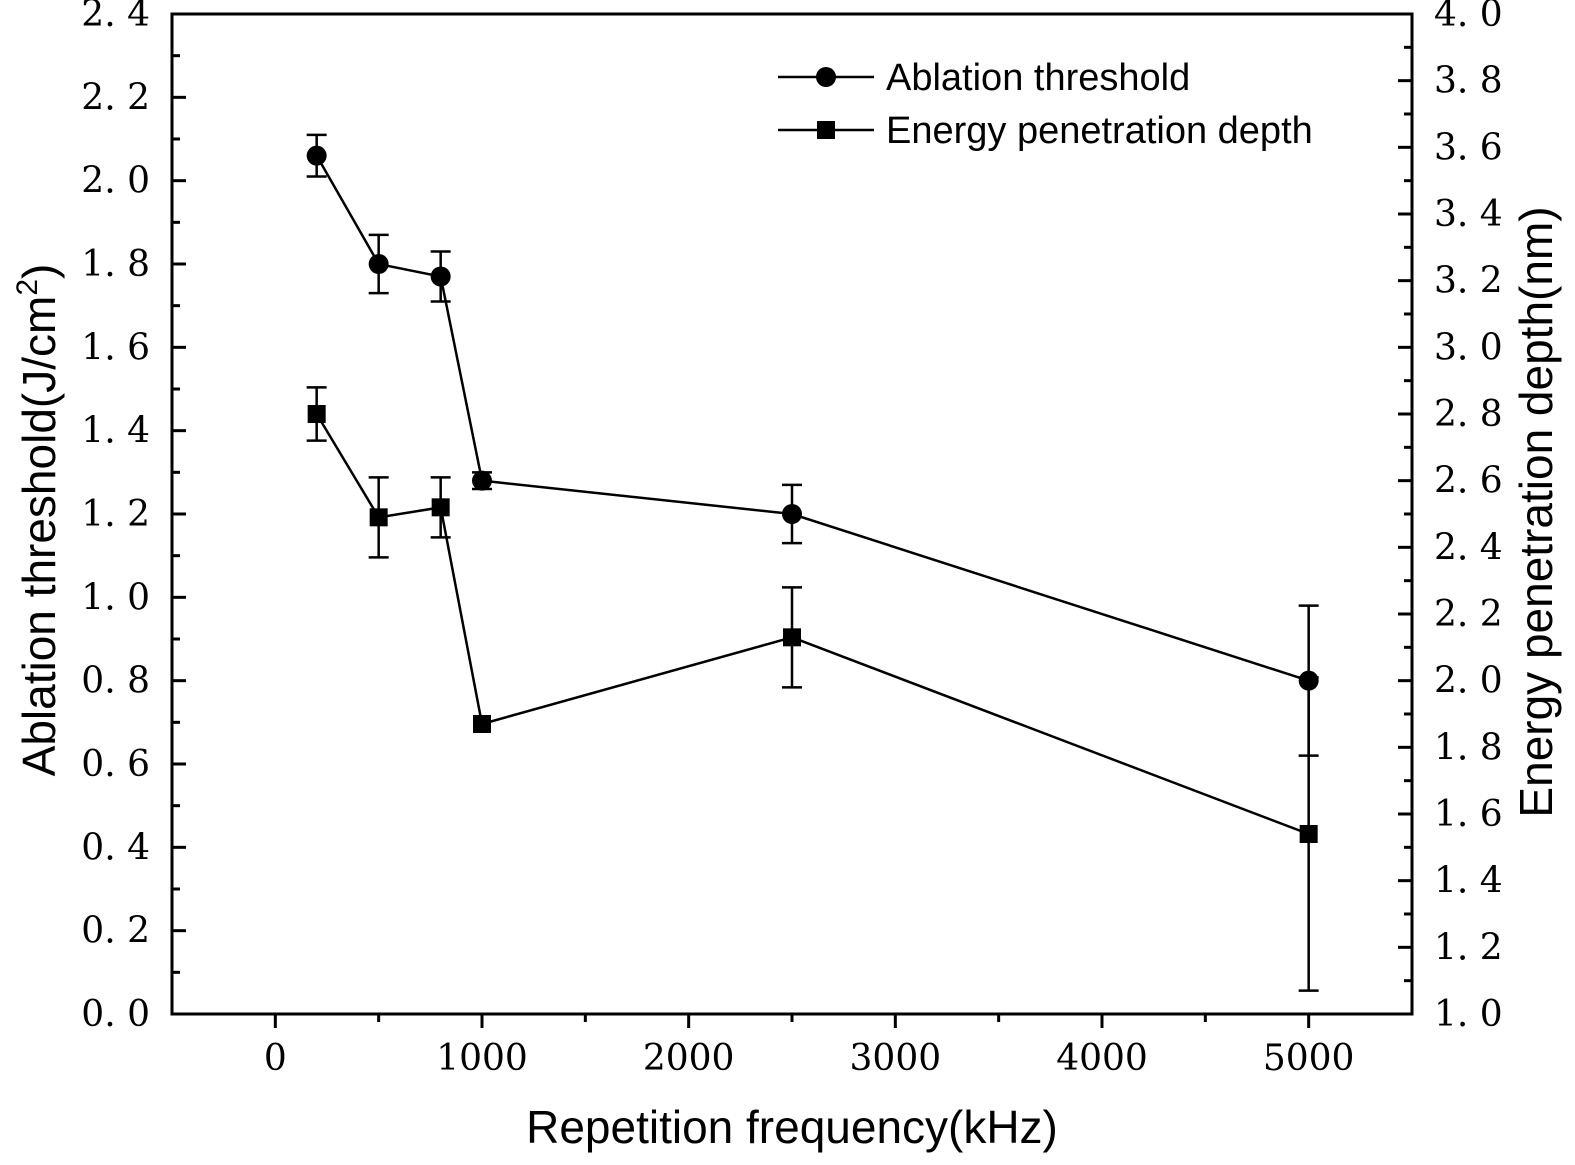 This screenshot has width=1575, height=1165. Describe the element at coordinates (1468, 214) in the screenshot. I see `right-y-tick-label: 3. 4` at that location.